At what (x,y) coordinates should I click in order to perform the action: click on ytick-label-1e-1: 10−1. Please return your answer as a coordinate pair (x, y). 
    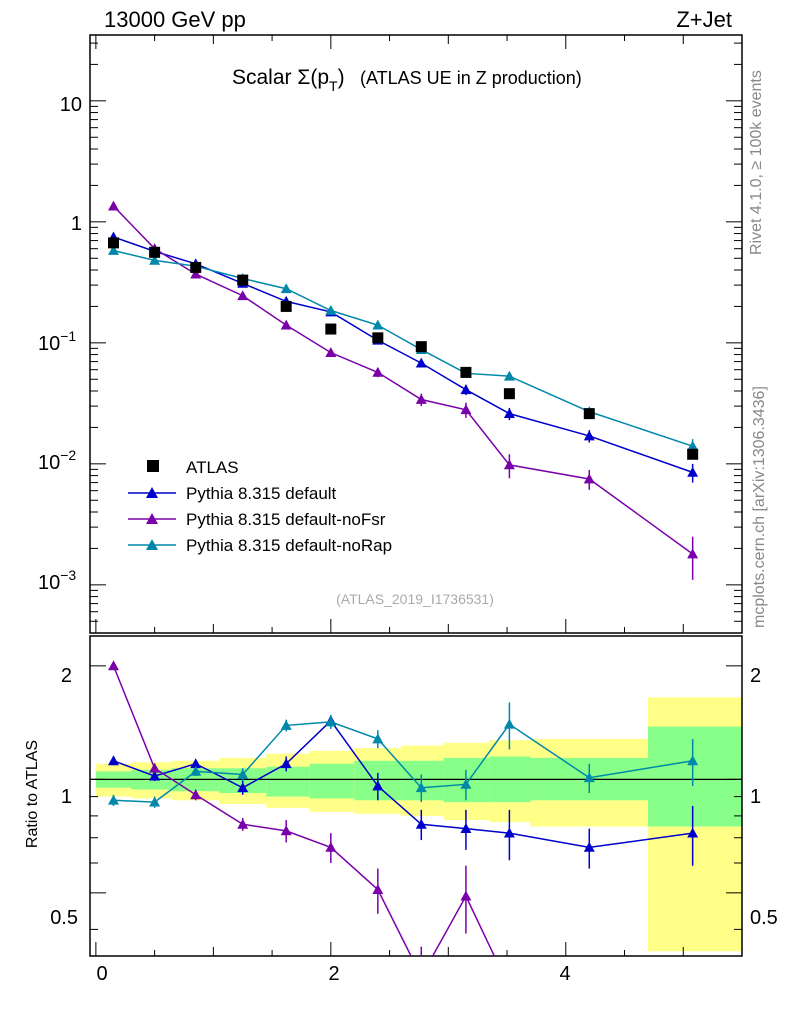
    Looking at the image, I should click on (57, 341).